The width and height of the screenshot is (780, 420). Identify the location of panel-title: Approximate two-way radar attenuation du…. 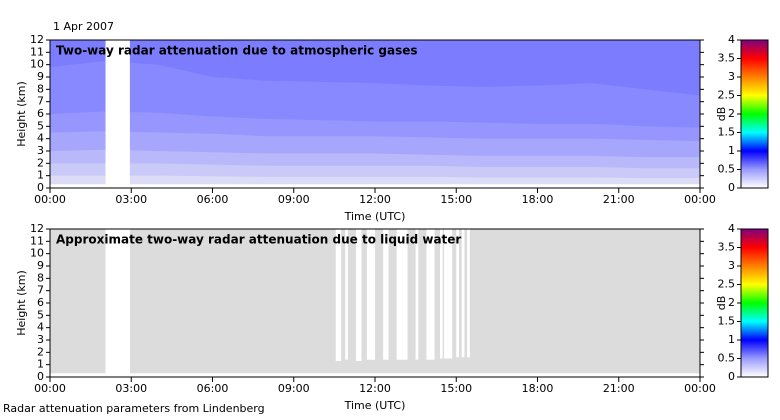
(258, 240).